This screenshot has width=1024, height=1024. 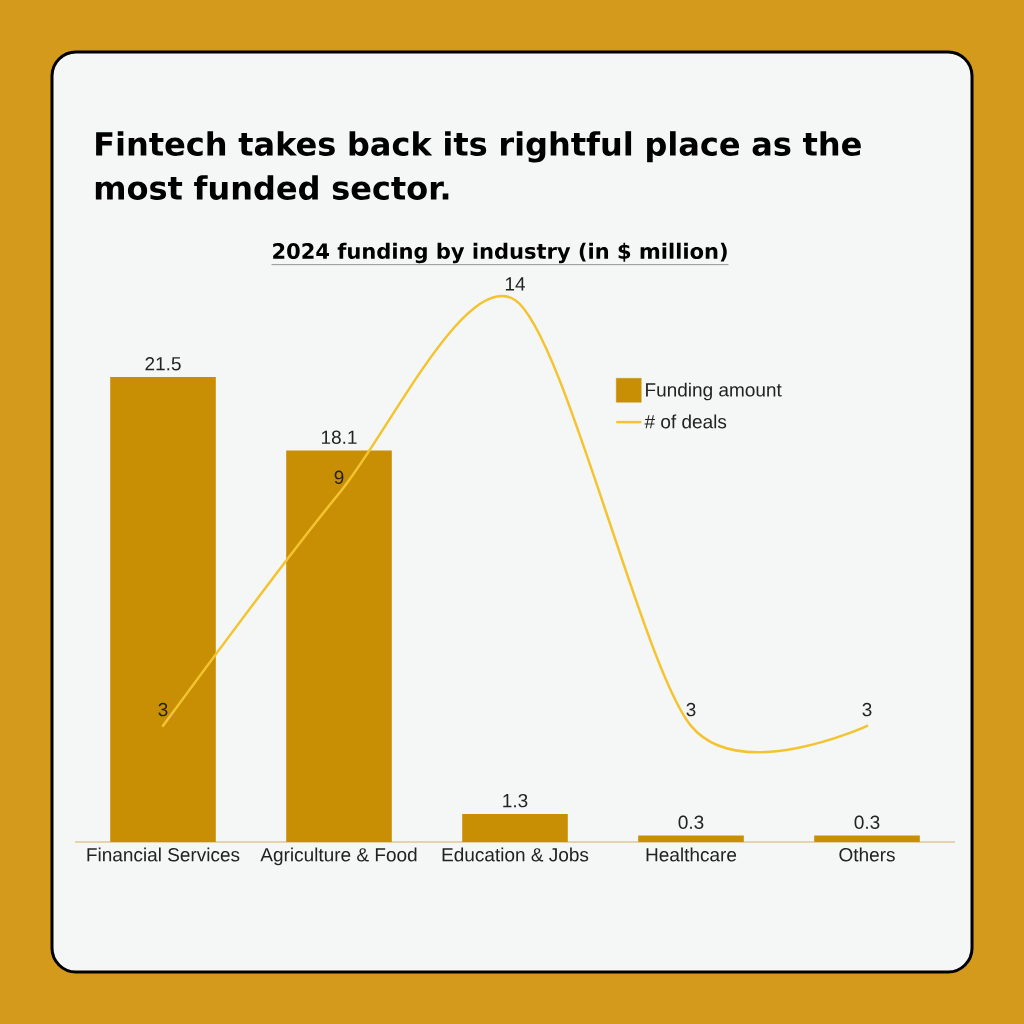 I want to click on data-label: 21.5, so click(x=163, y=364).